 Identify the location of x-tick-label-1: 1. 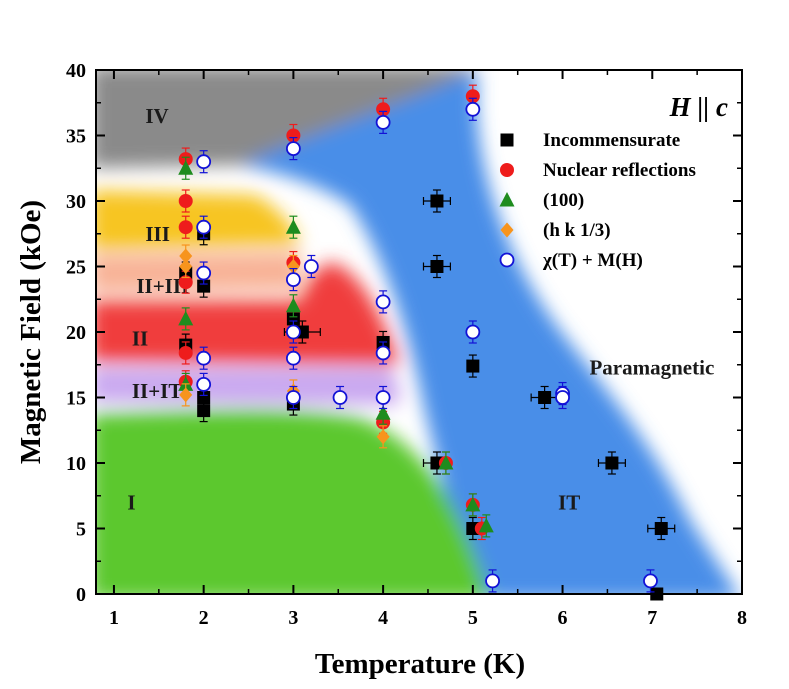
(114, 618).